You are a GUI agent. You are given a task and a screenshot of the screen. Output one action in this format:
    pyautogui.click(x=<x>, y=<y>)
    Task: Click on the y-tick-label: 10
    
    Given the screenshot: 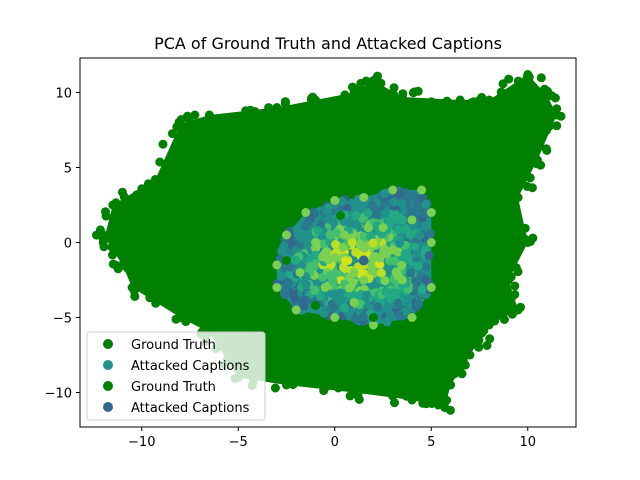 What is the action you would take?
    pyautogui.click(x=63, y=94)
    